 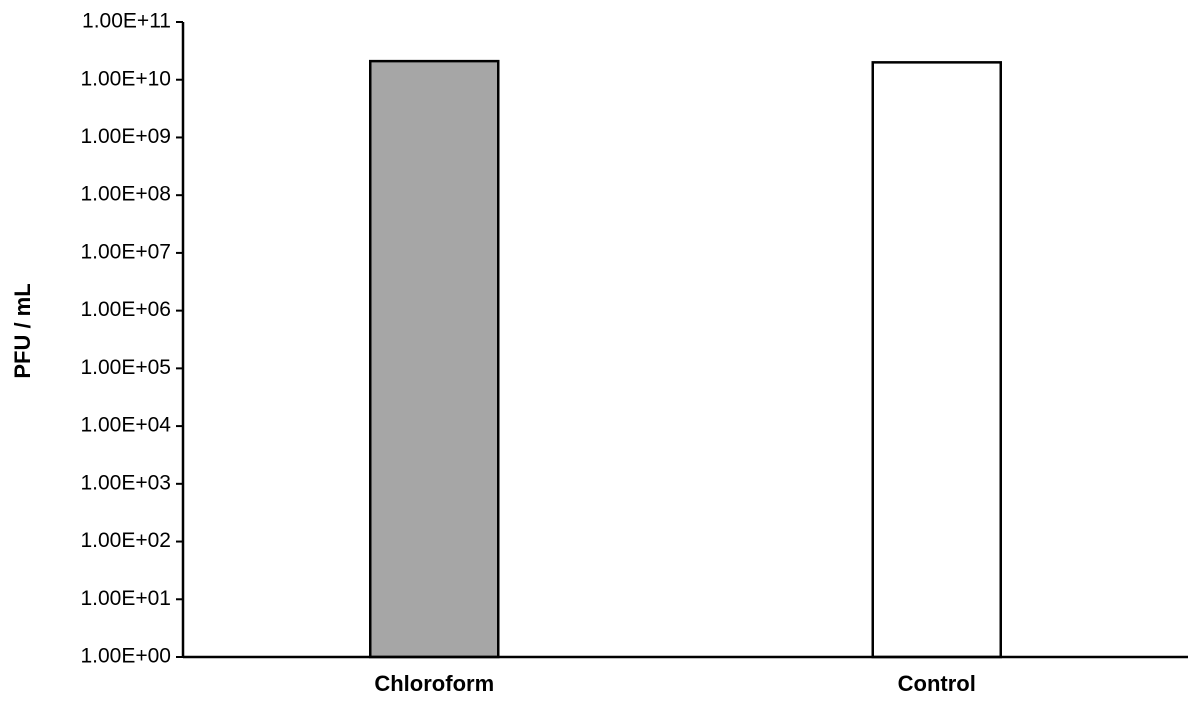 I want to click on y-tick-label: 1.00E+10, so click(x=125, y=78).